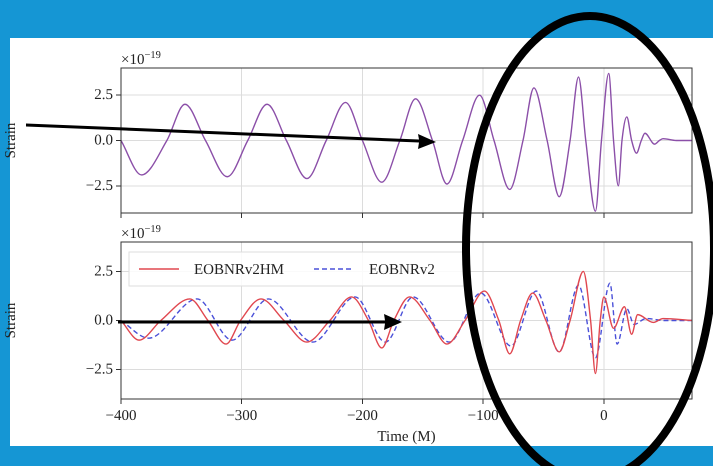  I want to click on x-tick-label: −400, so click(121, 416).